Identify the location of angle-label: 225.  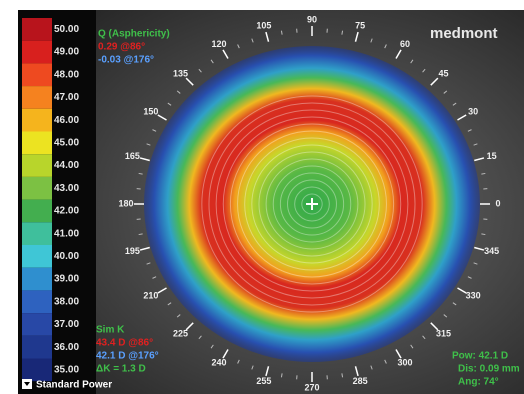
(180, 333).